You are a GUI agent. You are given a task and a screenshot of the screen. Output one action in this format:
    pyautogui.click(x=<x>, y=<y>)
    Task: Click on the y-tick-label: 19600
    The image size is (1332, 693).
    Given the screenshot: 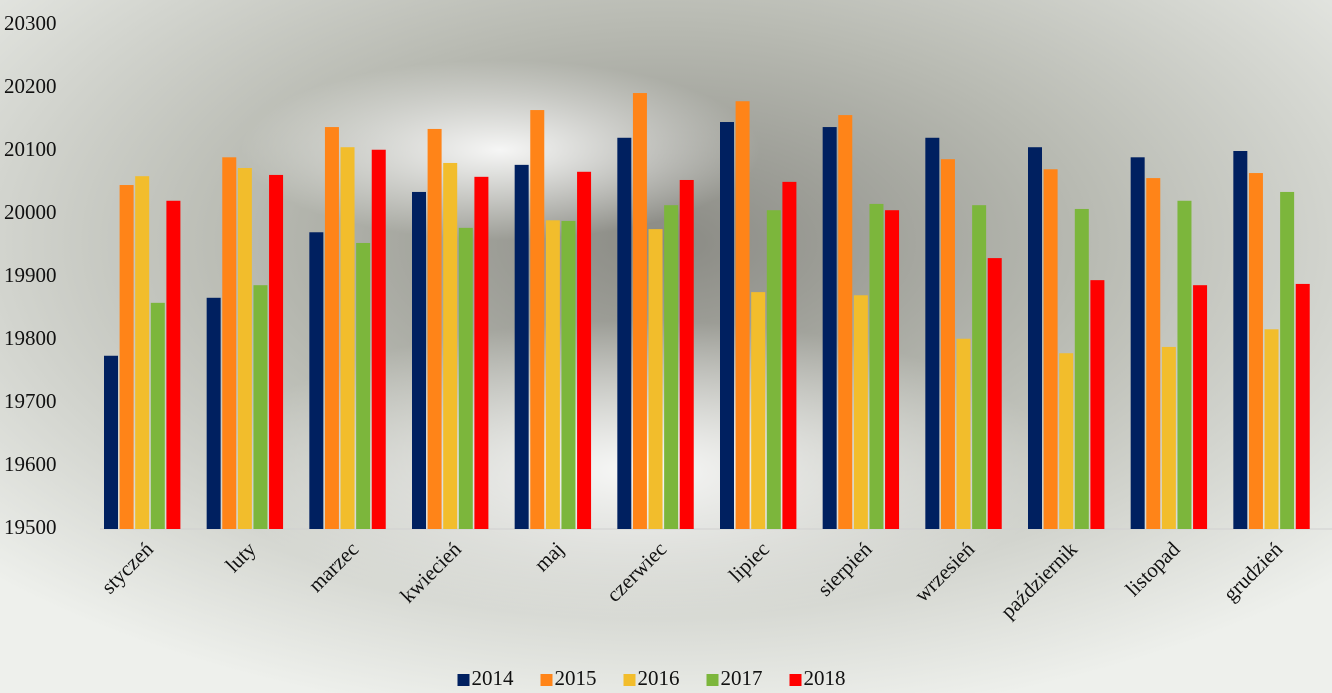 What is the action you would take?
    pyautogui.click(x=30, y=464)
    